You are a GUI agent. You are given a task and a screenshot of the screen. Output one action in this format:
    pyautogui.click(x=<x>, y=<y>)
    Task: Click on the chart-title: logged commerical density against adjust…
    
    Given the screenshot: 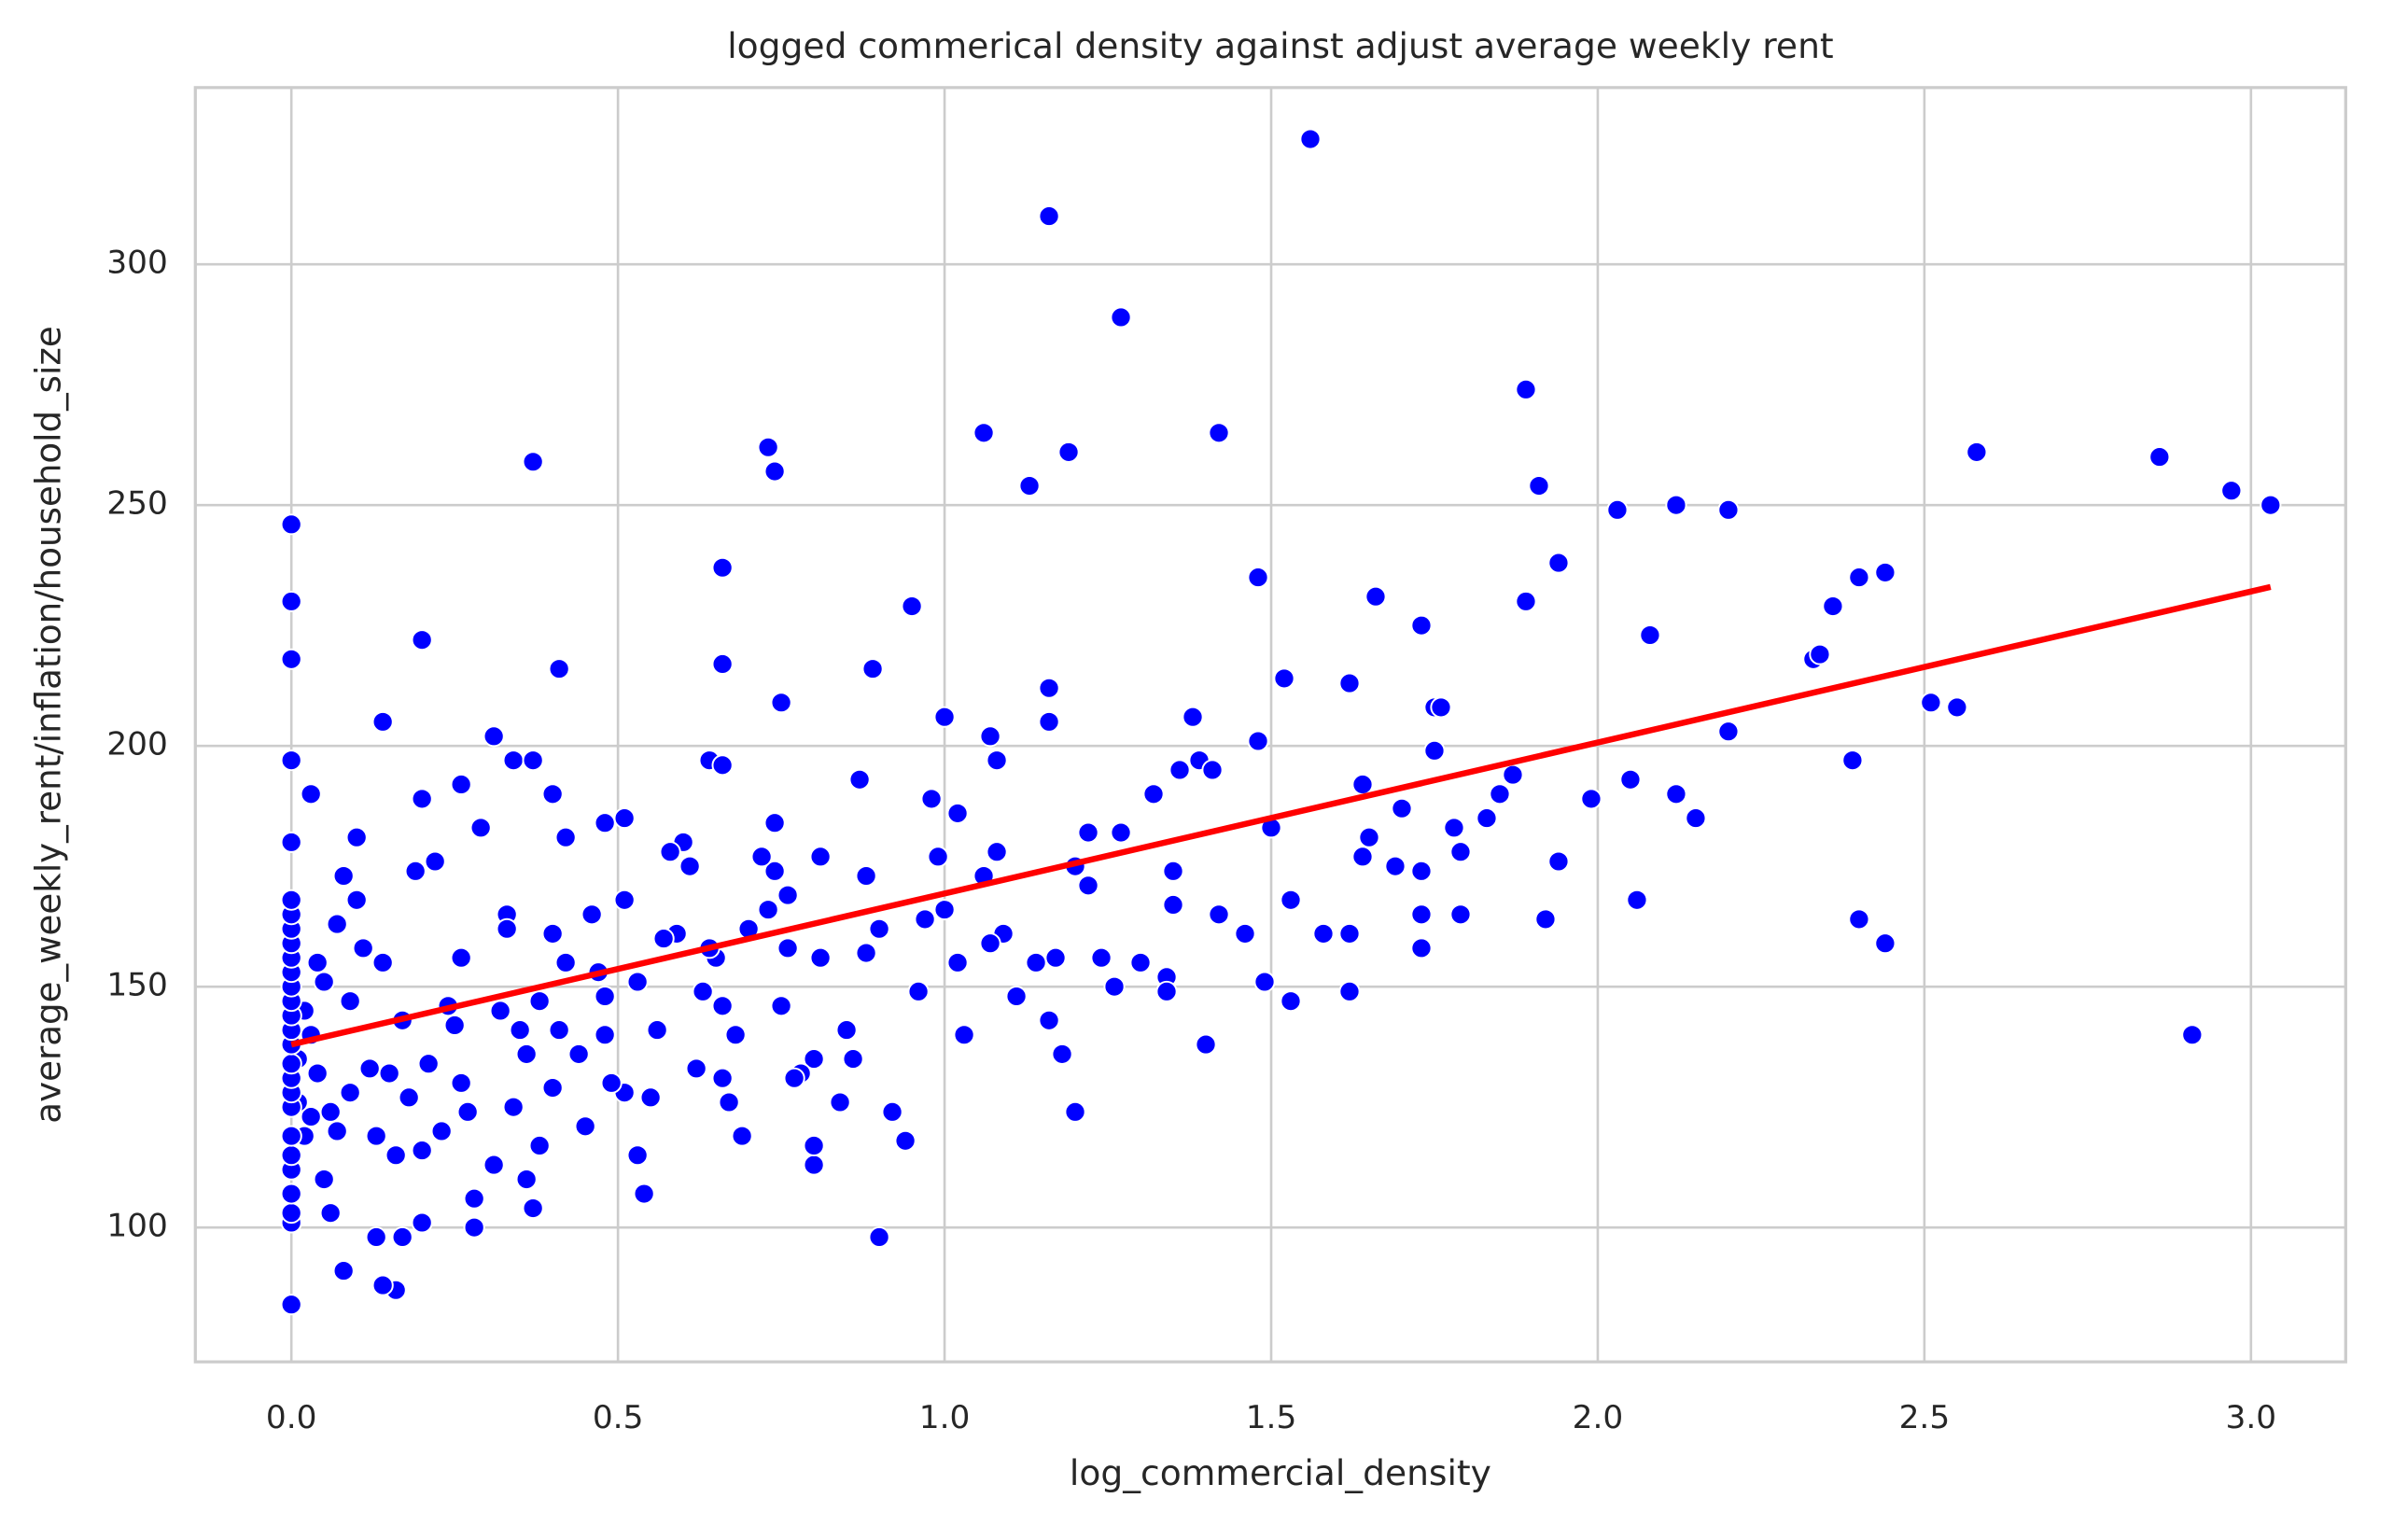 What is the action you would take?
    pyautogui.click(x=1280, y=45)
    